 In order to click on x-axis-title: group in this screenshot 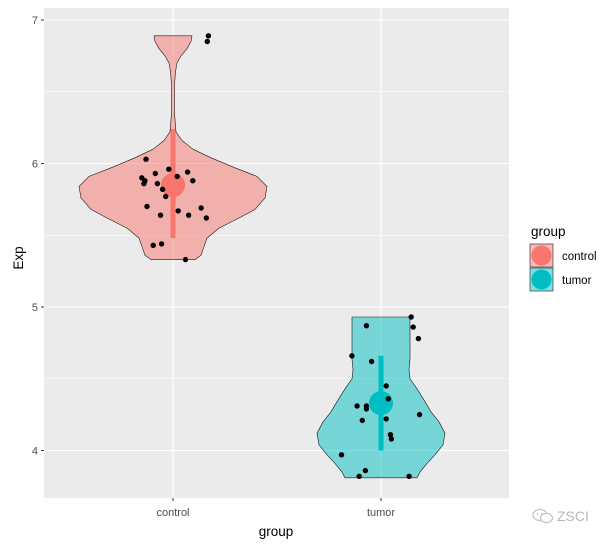, I will do `click(276, 531)`.